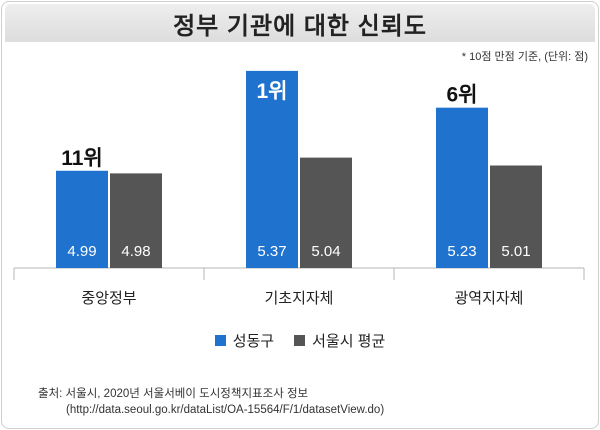 The width and height of the screenshot is (600, 430). I want to click on rank-label: 1위, so click(272, 91).